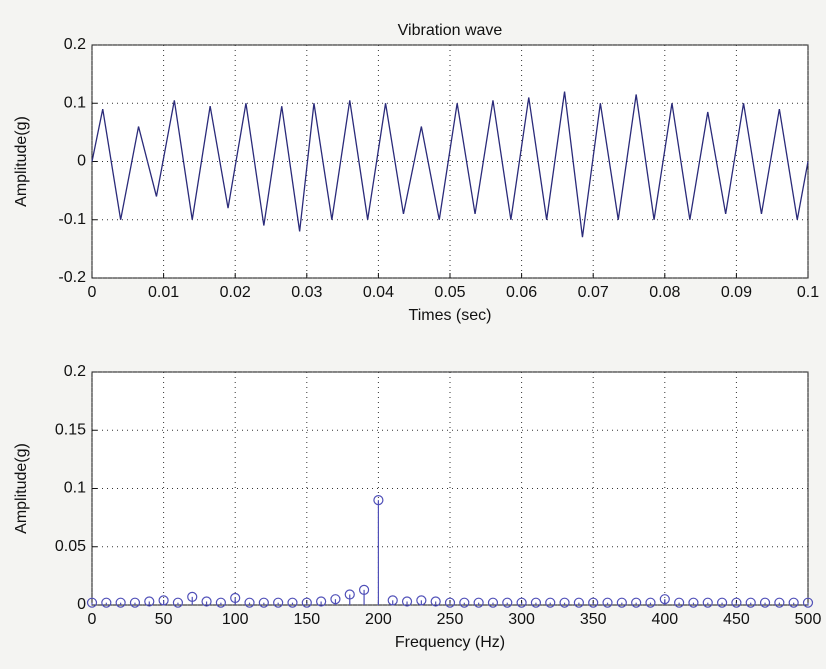 The height and width of the screenshot is (669, 826). Describe the element at coordinates (378, 292) in the screenshot. I see `x-tick-label: 0.04` at that location.